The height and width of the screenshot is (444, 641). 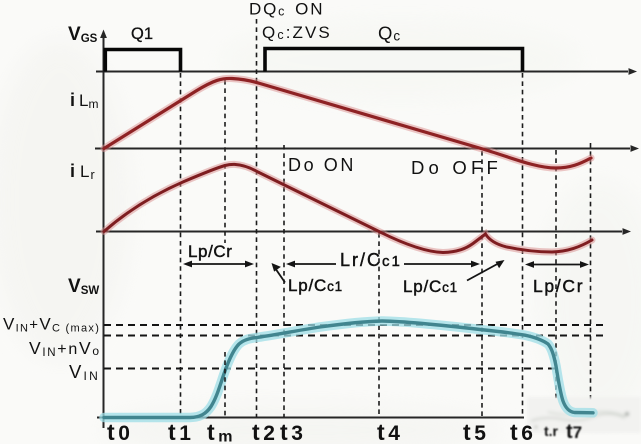 I want to click on svg-text: t4, so click(x=390, y=431).